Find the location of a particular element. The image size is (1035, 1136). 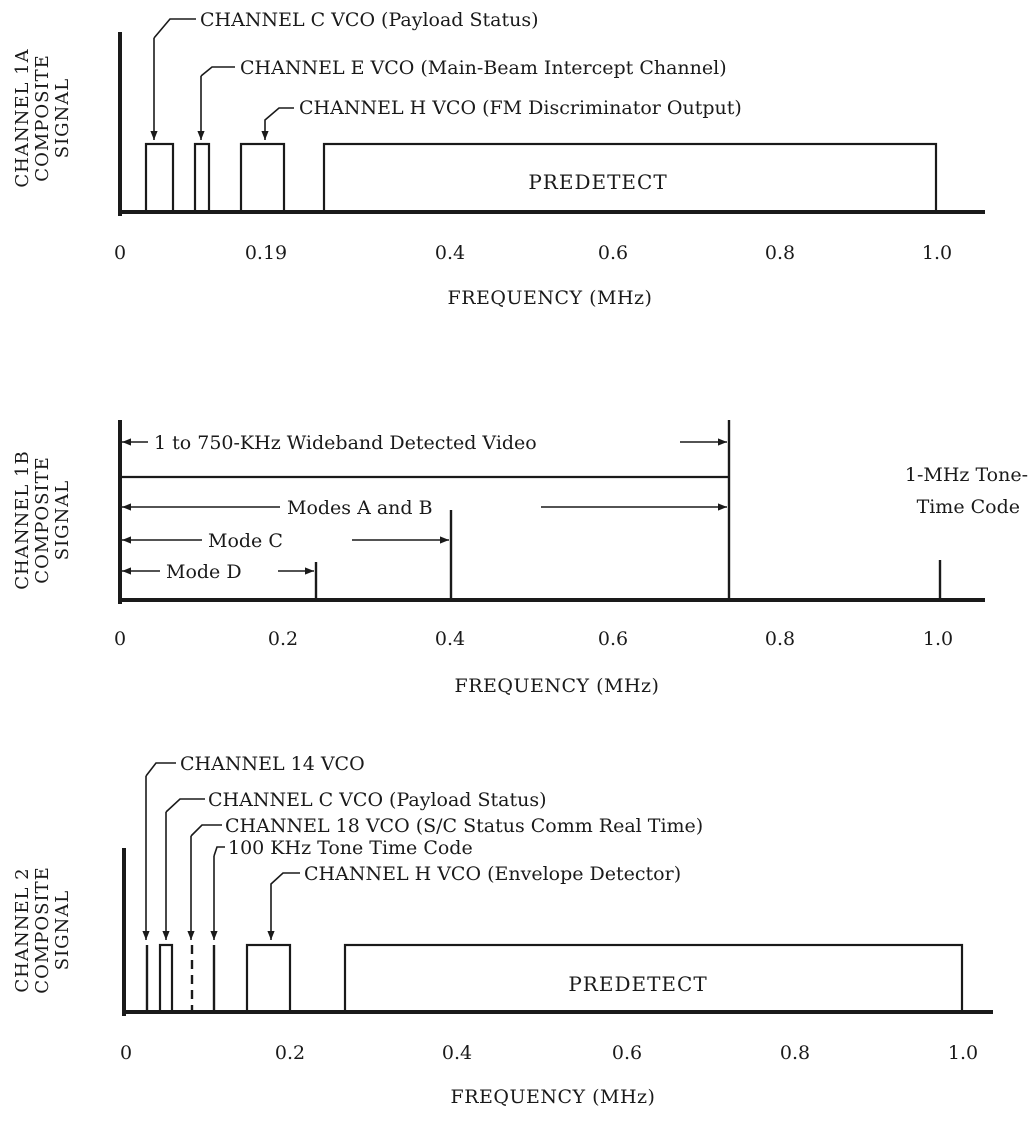

label-mode-c: Mode C is located at coordinates (245, 541).